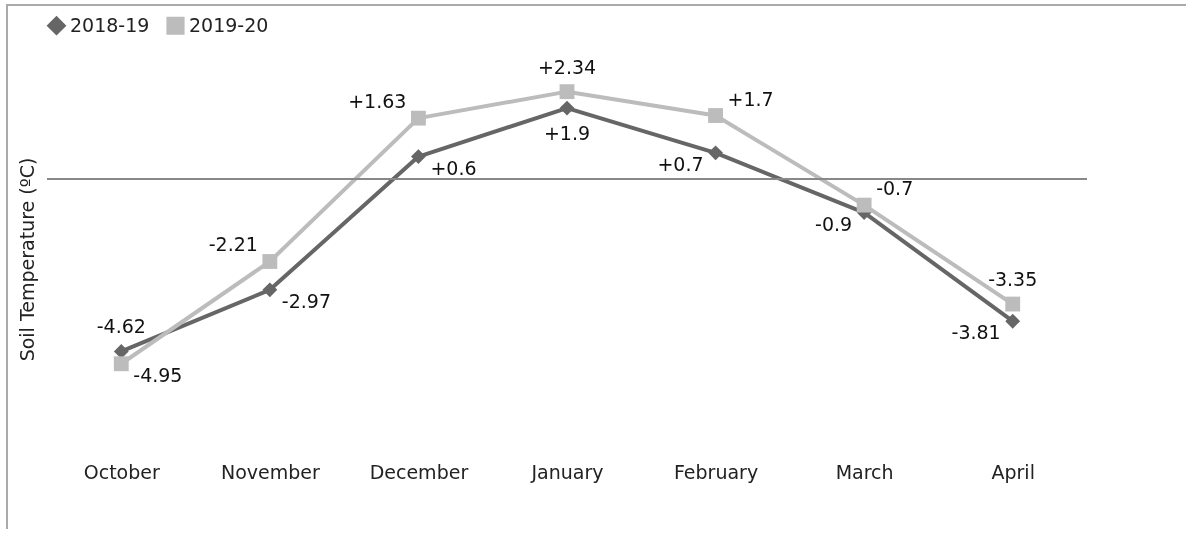  What do you see at coordinates (1013, 279) in the screenshot?
I see `data-label: -3.35` at bounding box center [1013, 279].